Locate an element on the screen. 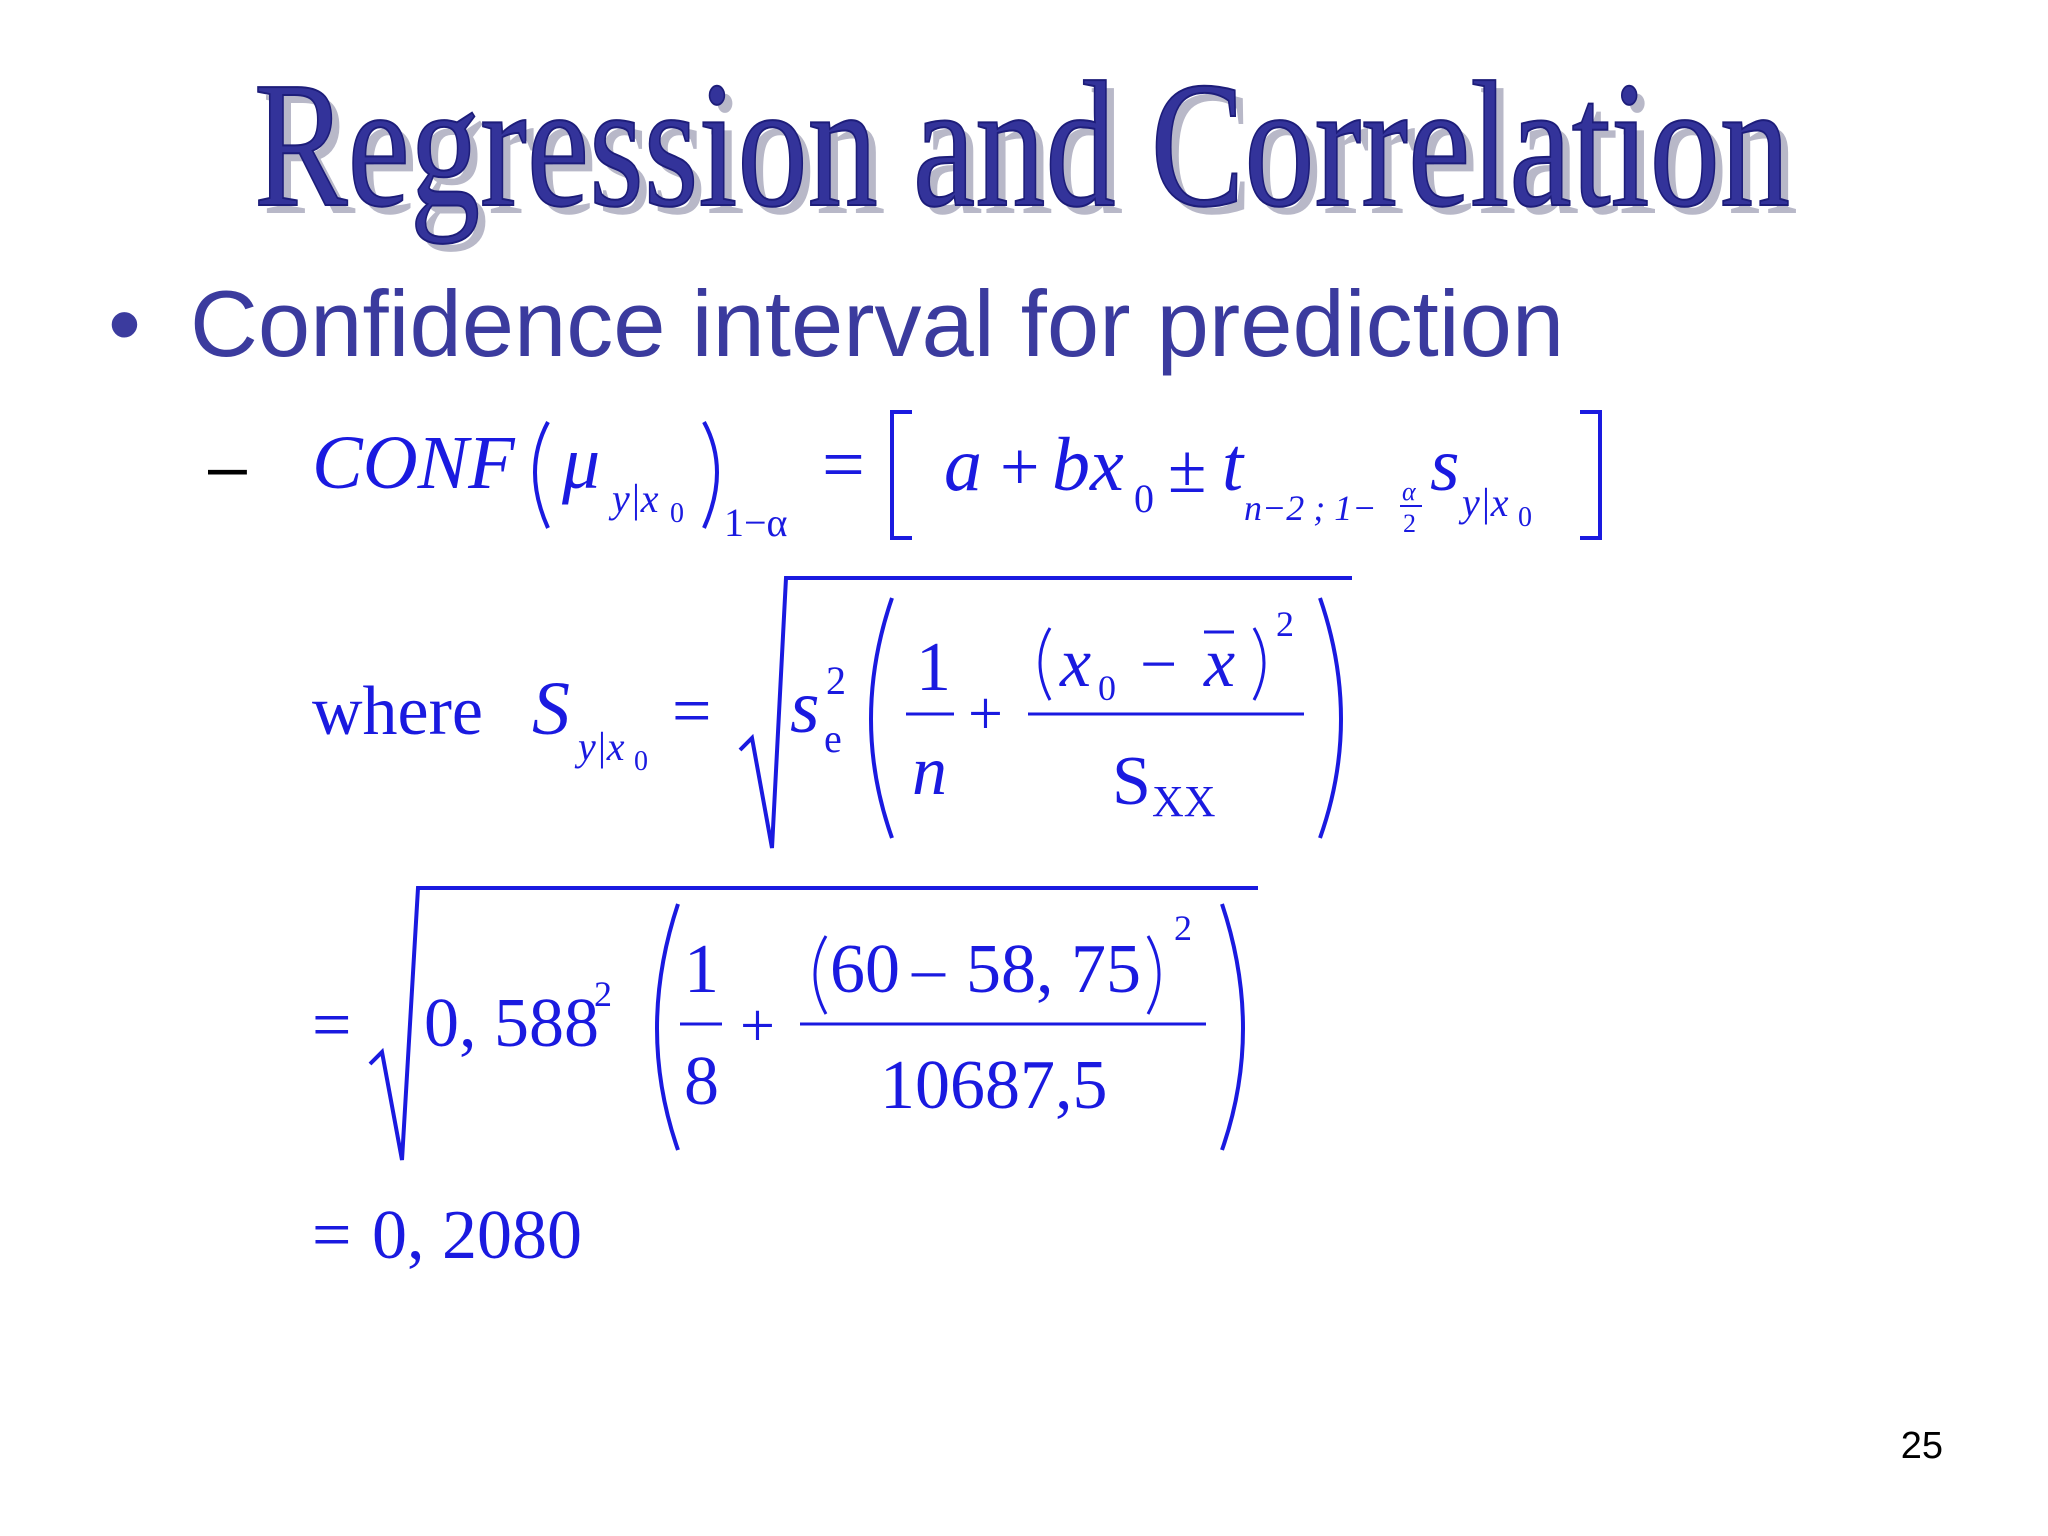 The image size is (2048, 1536). se-superscript: 2 is located at coordinates (836, 680).